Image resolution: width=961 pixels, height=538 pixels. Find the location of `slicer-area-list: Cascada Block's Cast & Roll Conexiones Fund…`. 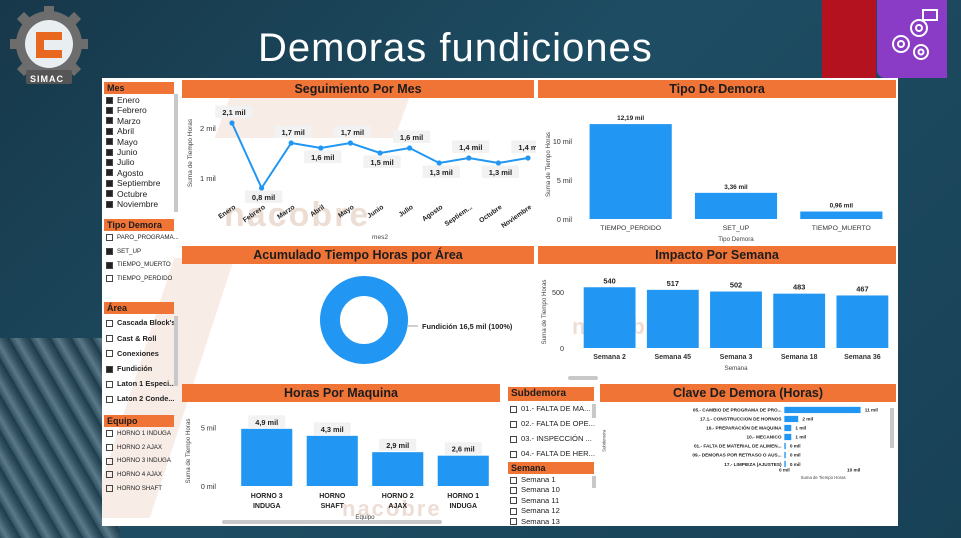

slicer-area-list: Cascada Block's Cast & Roll Conexiones Fund… is located at coordinates (142, 361).